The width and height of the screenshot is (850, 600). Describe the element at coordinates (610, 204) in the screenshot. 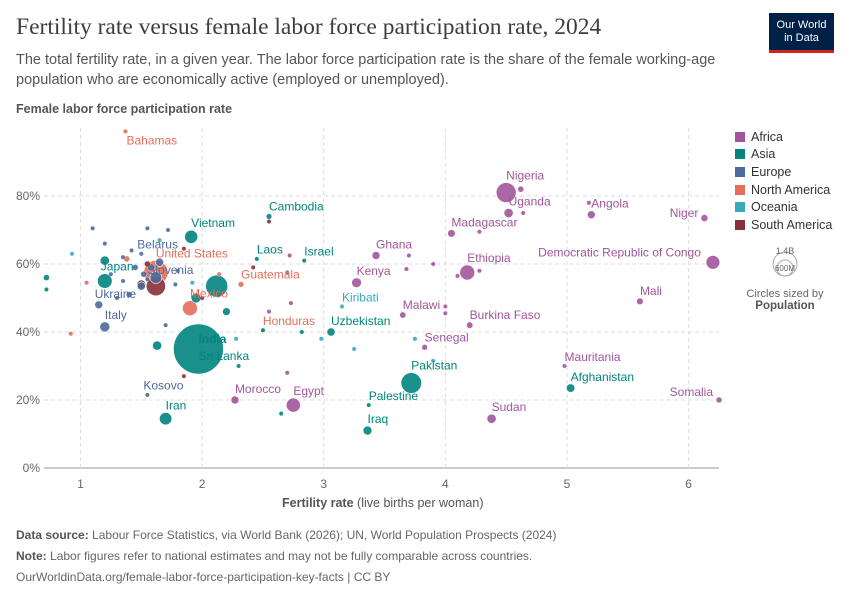

I see `point-label: Angola` at that location.